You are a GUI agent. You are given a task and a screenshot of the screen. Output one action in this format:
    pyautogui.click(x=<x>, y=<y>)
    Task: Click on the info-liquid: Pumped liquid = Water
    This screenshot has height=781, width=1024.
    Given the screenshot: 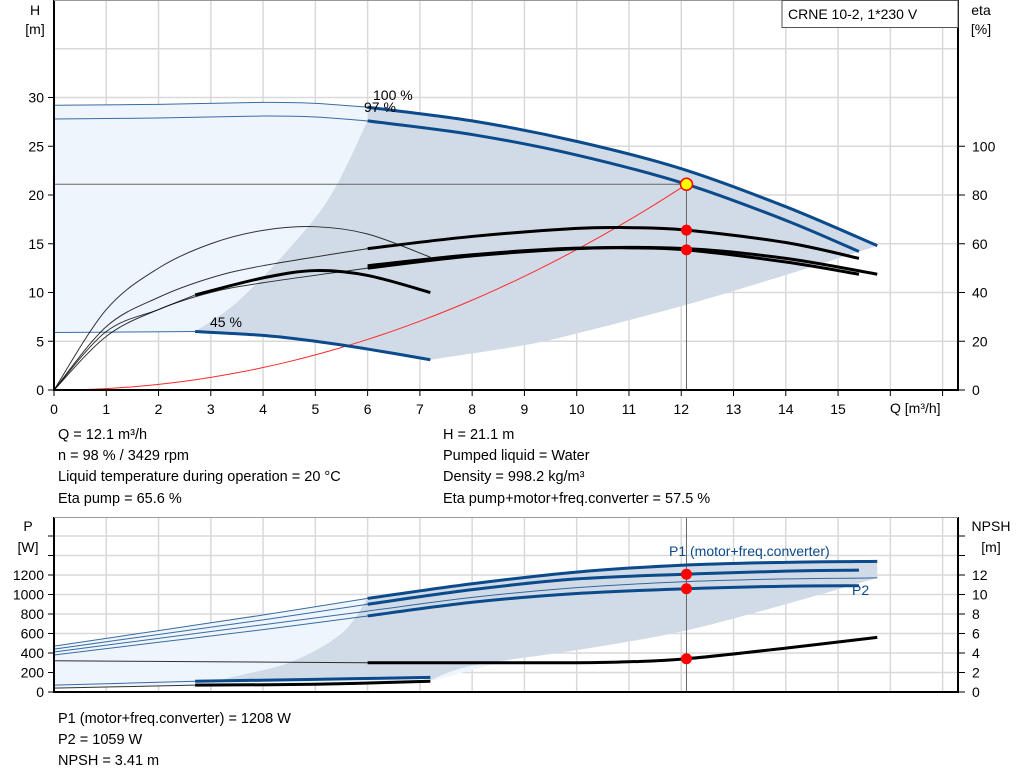 What is the action you would take?
    pyautogui.click(x=516, y=456)
    